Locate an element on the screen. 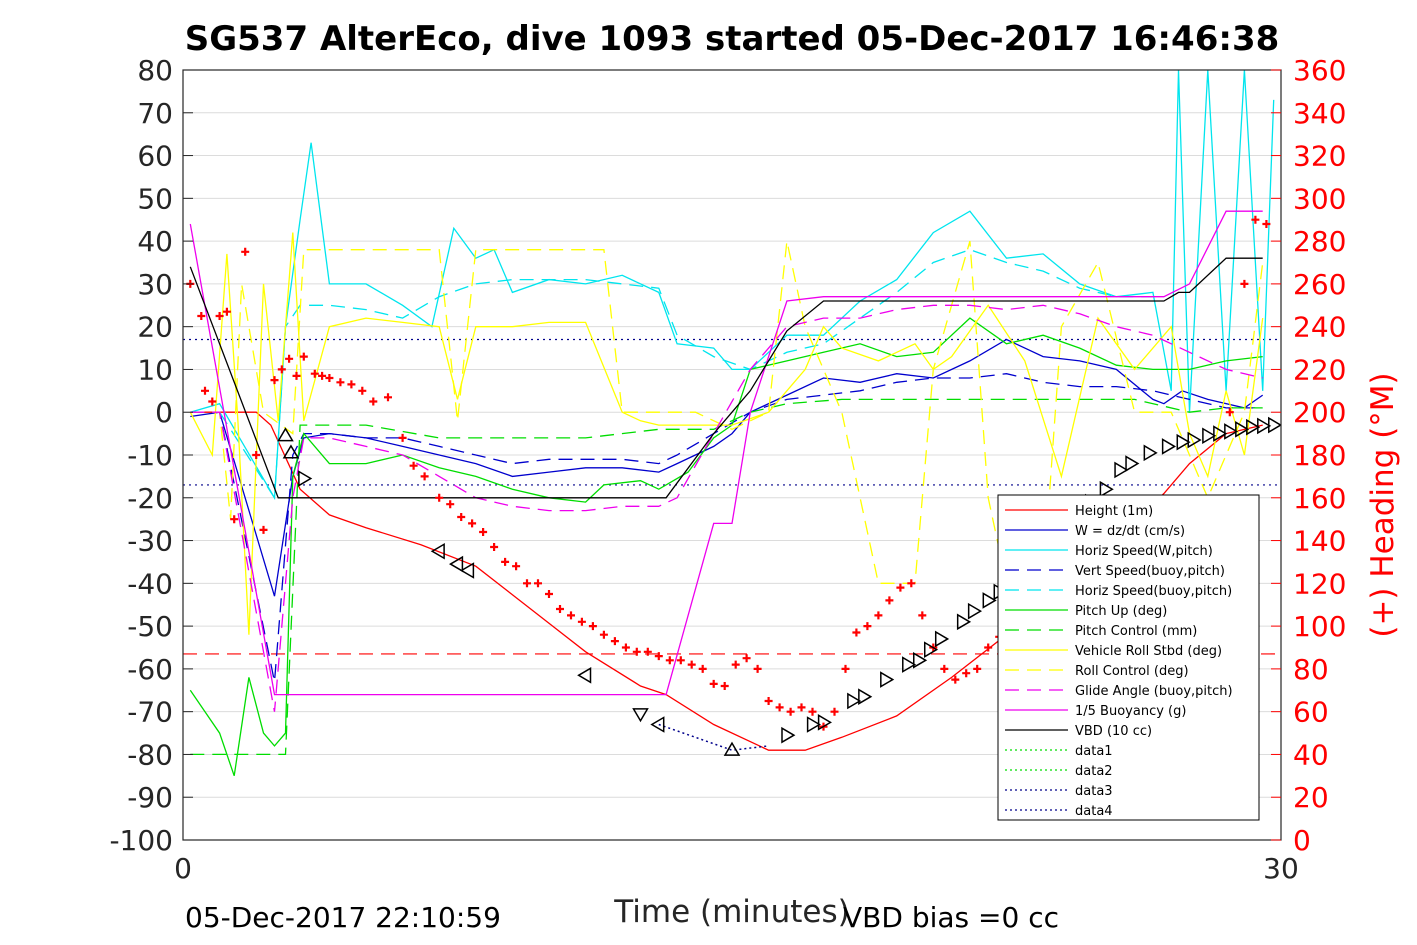 This screenshot has height=945, width=1417. y2-tick-label-12: 120 is located at coordinates (1319, 583).